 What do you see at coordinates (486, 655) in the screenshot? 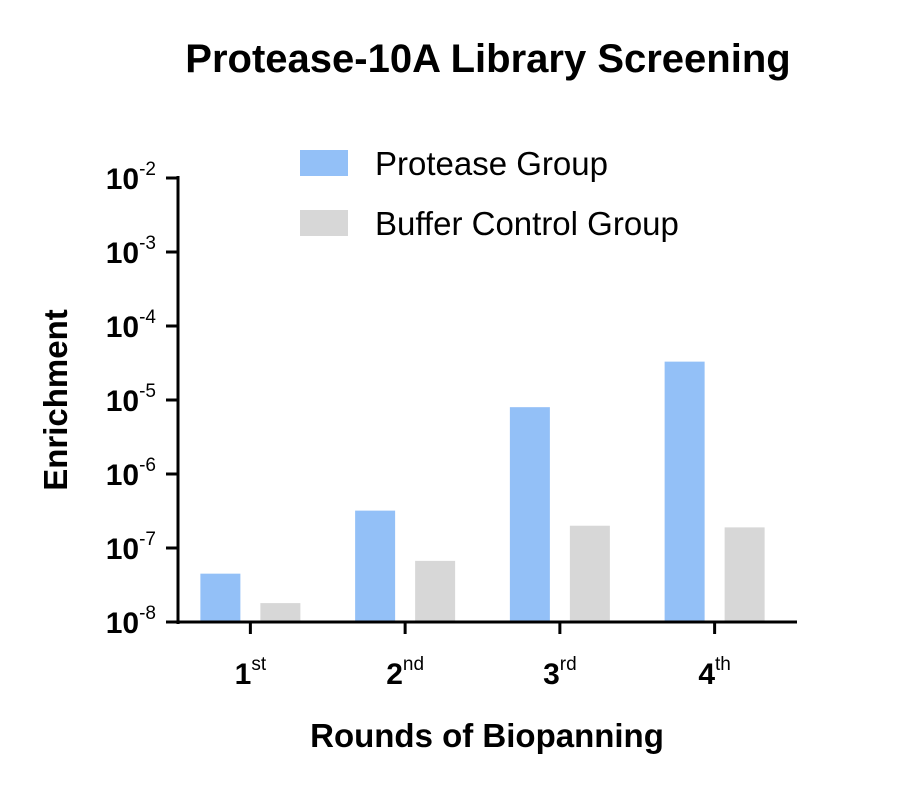
I see `x-axis: 1st 2nd 3rd 4th` at bounding box center [486, 655].